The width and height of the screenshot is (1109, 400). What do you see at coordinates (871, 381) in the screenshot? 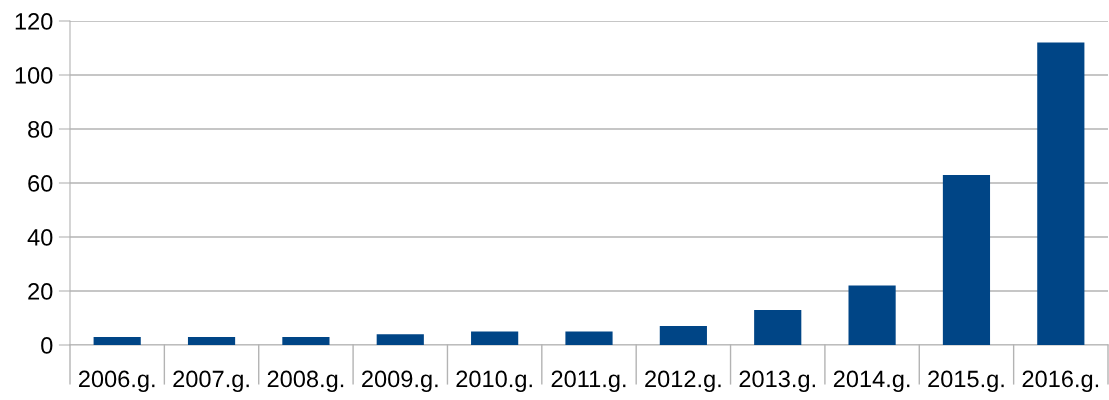
I see `x-tick-label: 2014.g.` at bounding box center [871, 381].